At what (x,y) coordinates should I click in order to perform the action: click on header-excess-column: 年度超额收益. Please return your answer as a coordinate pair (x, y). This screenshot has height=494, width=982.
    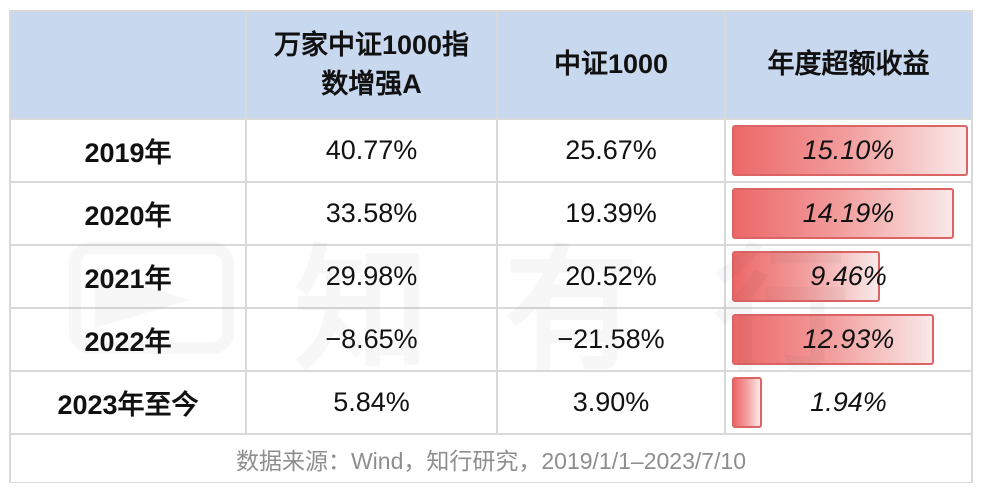
    Looking at the image, I should click on (848, 65).